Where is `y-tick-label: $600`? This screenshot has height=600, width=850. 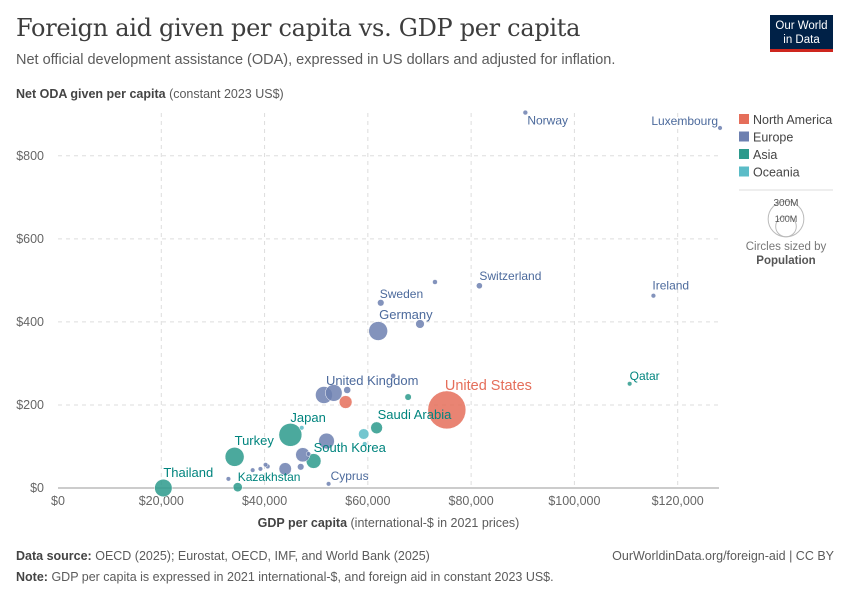 y-tick-label: $600 is located at coordinates (30, 239).